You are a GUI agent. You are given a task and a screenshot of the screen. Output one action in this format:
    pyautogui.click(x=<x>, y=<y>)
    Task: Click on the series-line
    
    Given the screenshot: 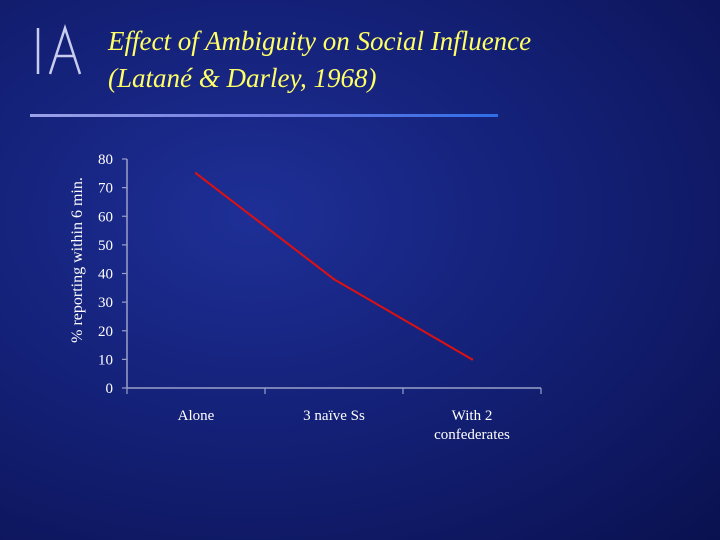 What is the action you would take?
    pyautogui.click(x=334, y=266)
    